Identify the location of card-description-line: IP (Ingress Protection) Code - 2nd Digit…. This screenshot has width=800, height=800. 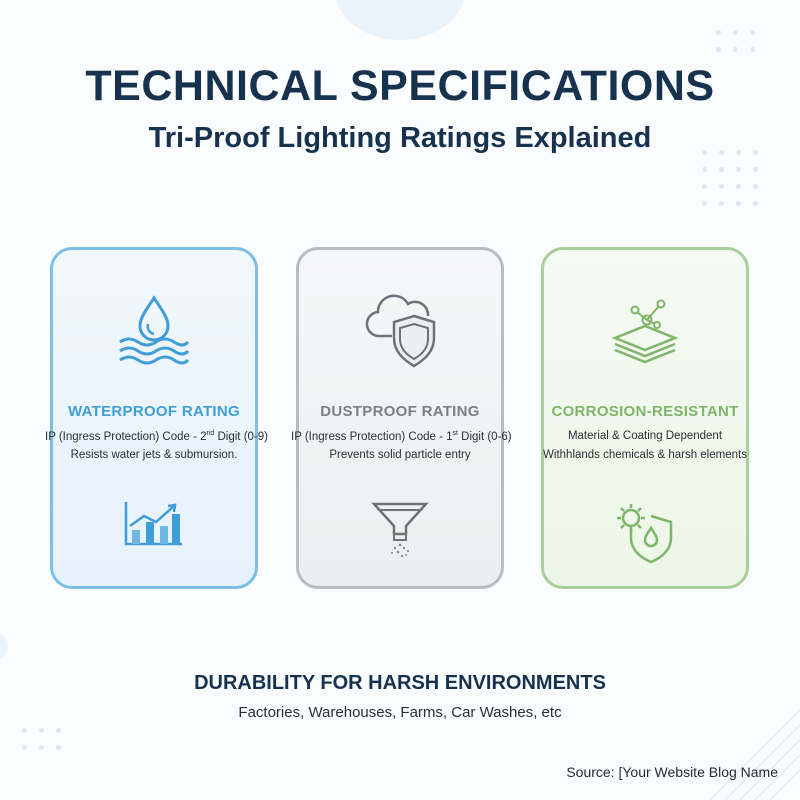
(156, 436).